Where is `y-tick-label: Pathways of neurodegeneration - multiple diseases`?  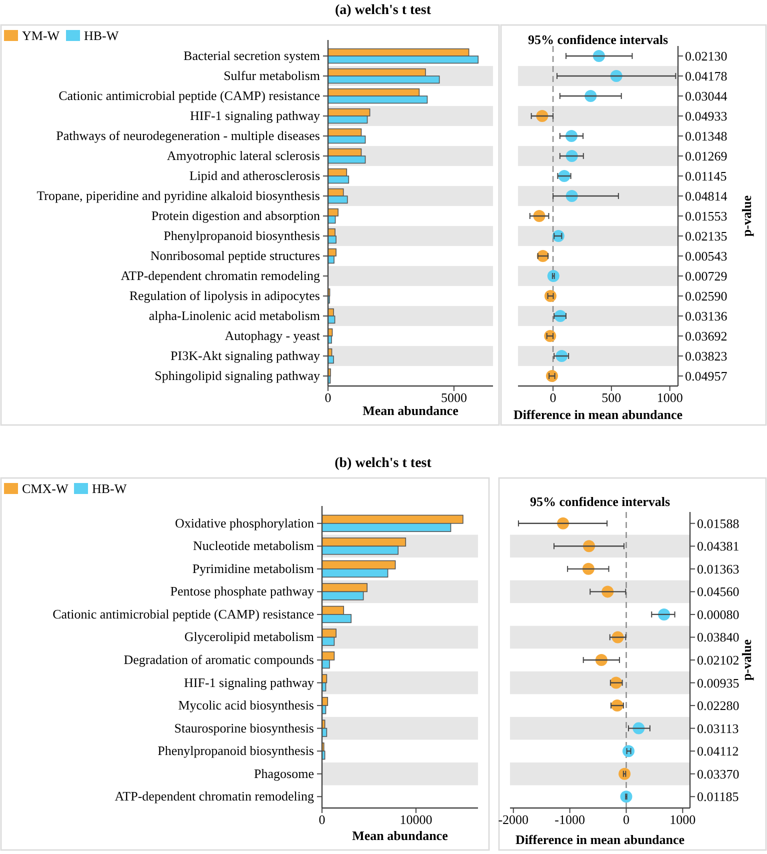 y-tick-label: Pathways of neurodegeneration - multiple diseases is located at coordinates (188, 135).